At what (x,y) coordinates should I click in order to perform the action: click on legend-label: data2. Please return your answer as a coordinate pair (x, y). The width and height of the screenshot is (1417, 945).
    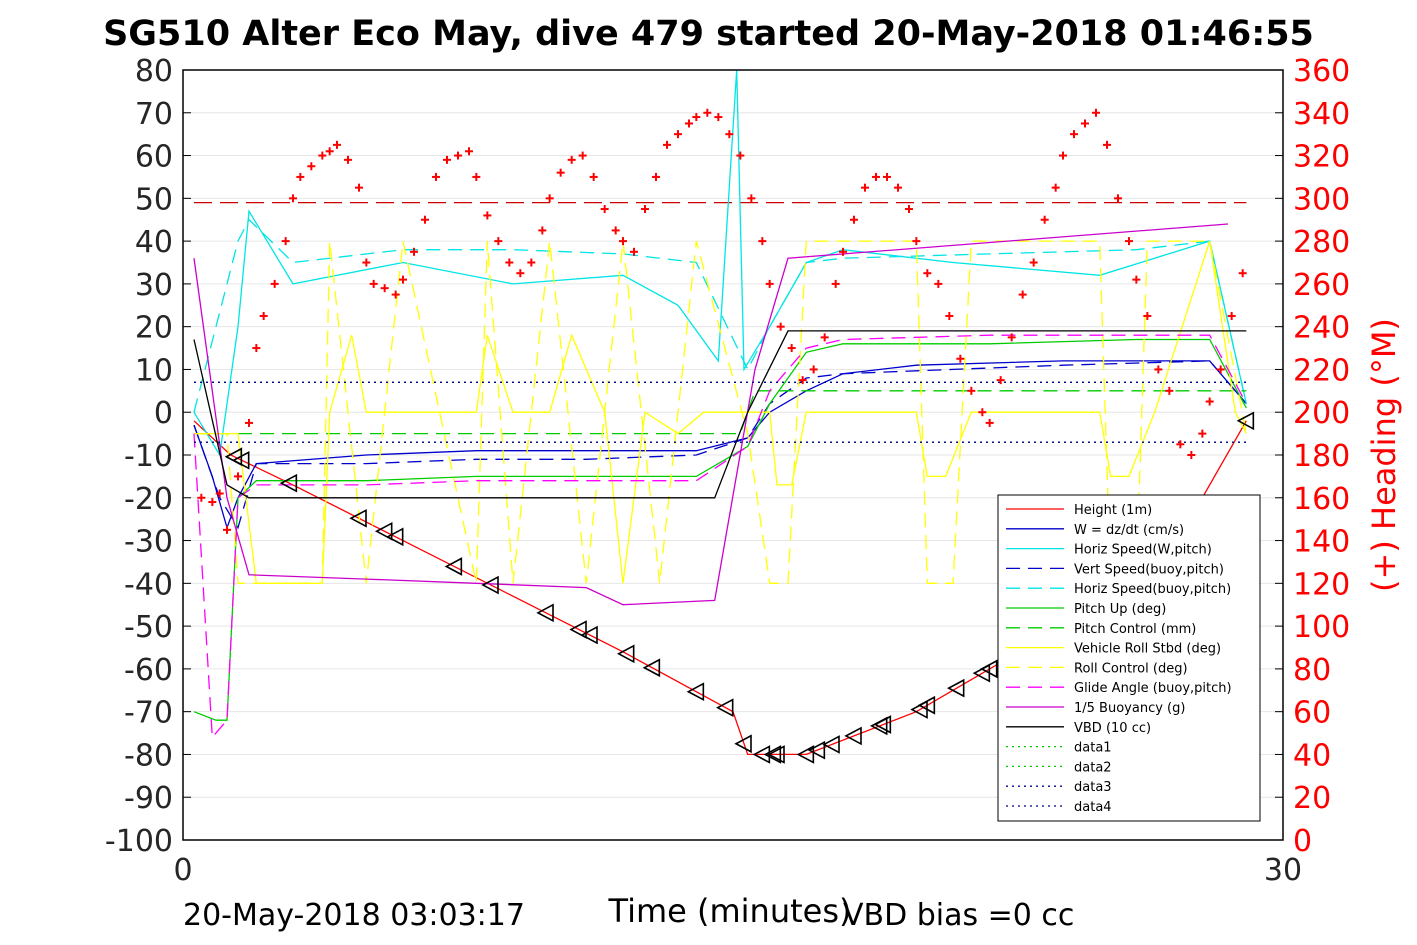
    Looking at the image, I should click on (1093, 767).